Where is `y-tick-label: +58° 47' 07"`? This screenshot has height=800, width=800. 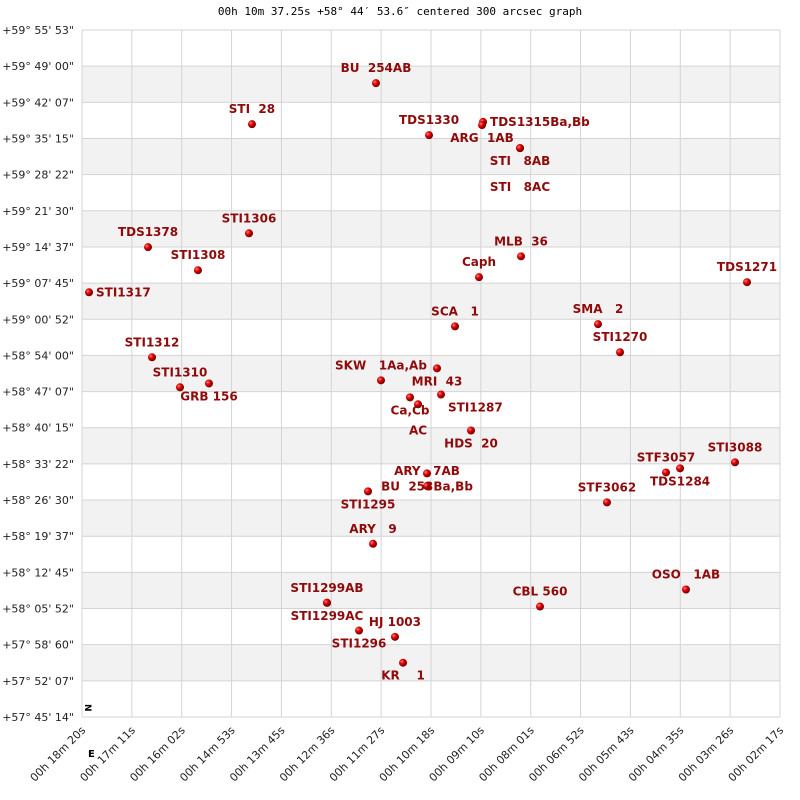 y-tick-label: +58° 47' 07" is located at coordinates (38, 392).